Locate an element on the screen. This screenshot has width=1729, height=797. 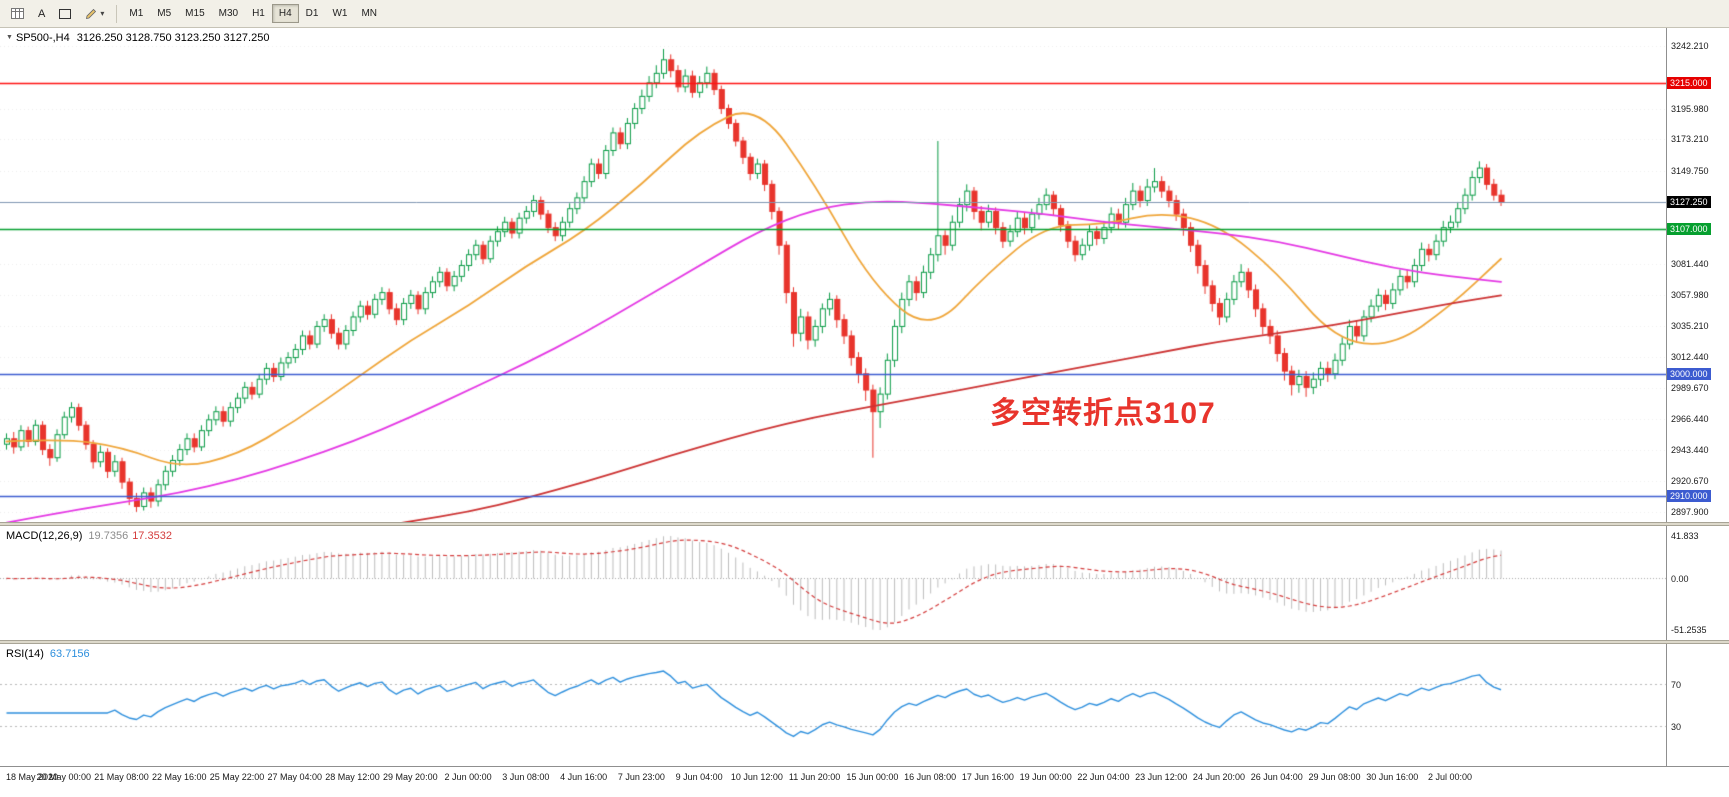
time-axis-label: 22 May 16:00 is located at coordinates (179, 777).